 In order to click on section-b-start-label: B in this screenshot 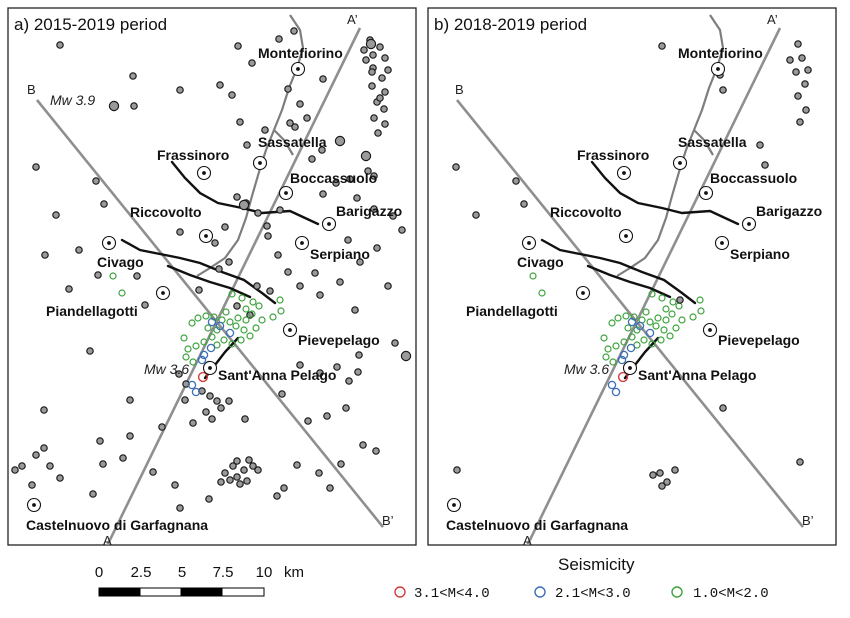, I will do `click(31, 89)`.